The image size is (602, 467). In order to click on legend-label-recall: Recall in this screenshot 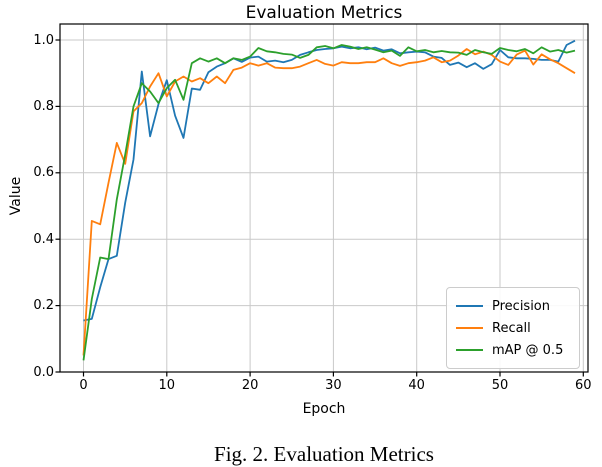, I will do `click(511, 328)`.